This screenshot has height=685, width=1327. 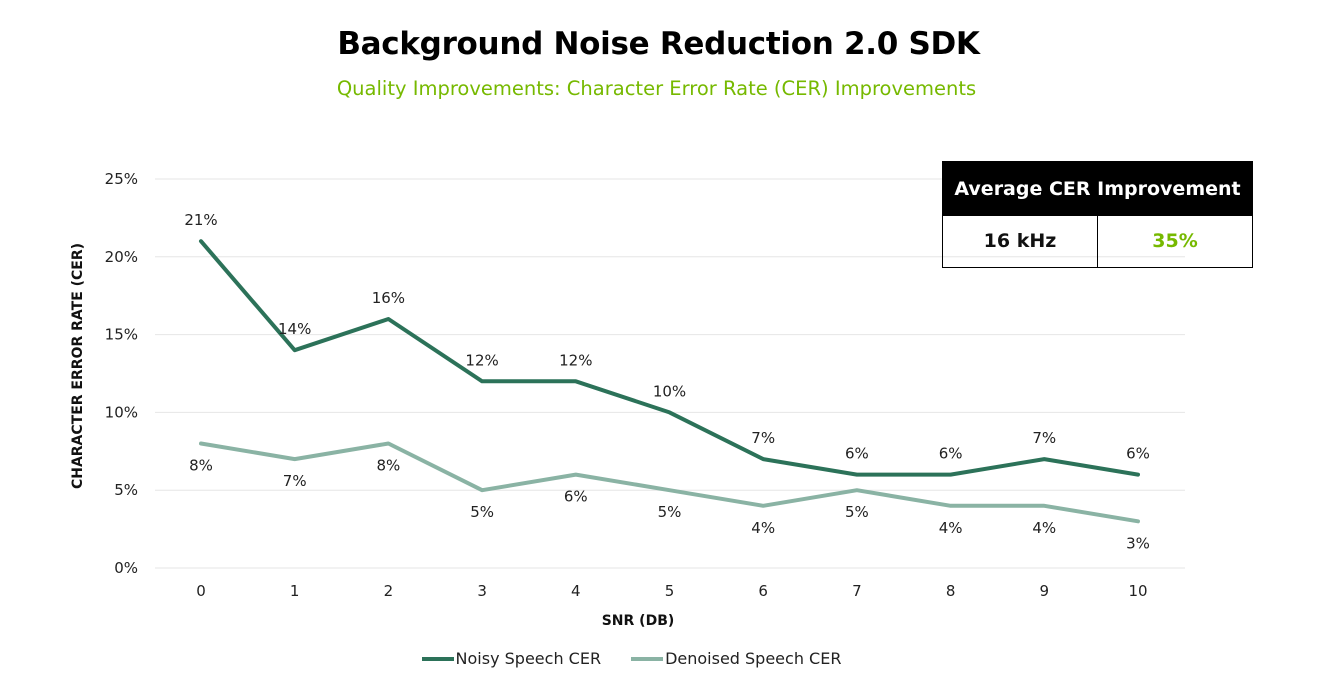 I want to click on chart-title: Background Noise Reduction 2.0 SDK, so click(x=658, y=44).